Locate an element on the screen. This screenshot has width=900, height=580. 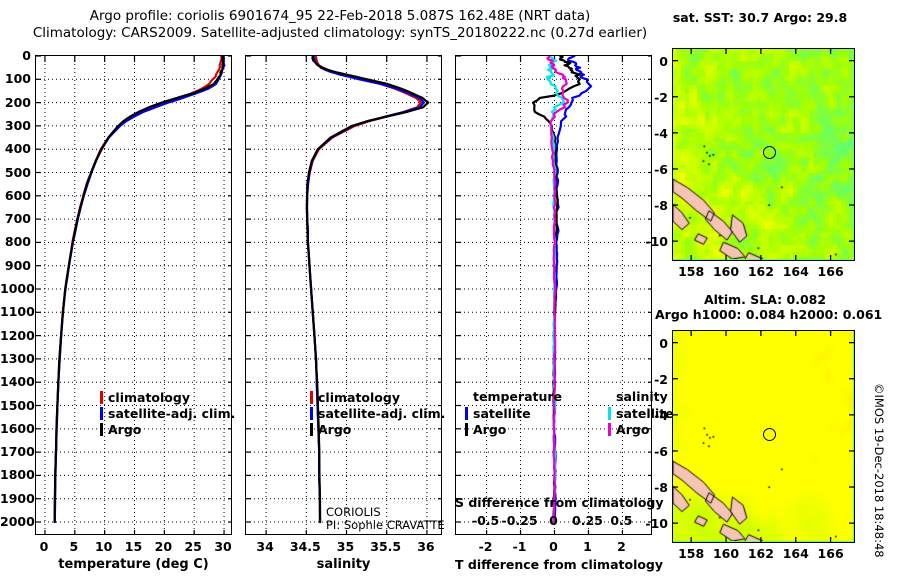
sla-longitude-tick-label: 160 is located at coordinates (726, 553).